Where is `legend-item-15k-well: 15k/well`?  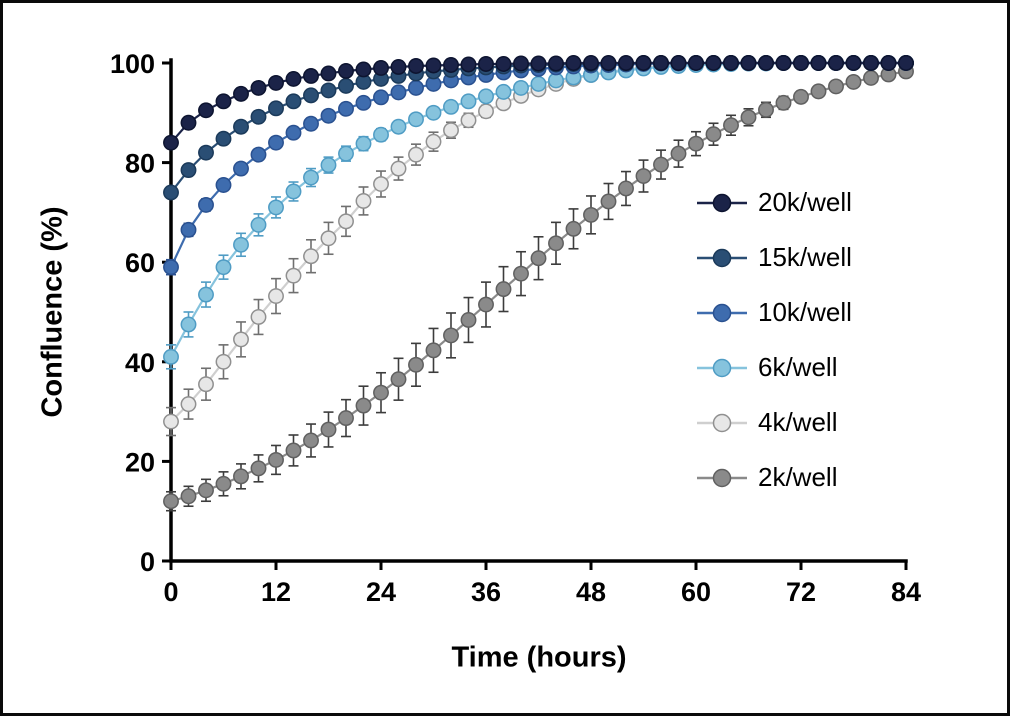
legend-item-15k-well: 15k/well is located at coordinates (774, 257).